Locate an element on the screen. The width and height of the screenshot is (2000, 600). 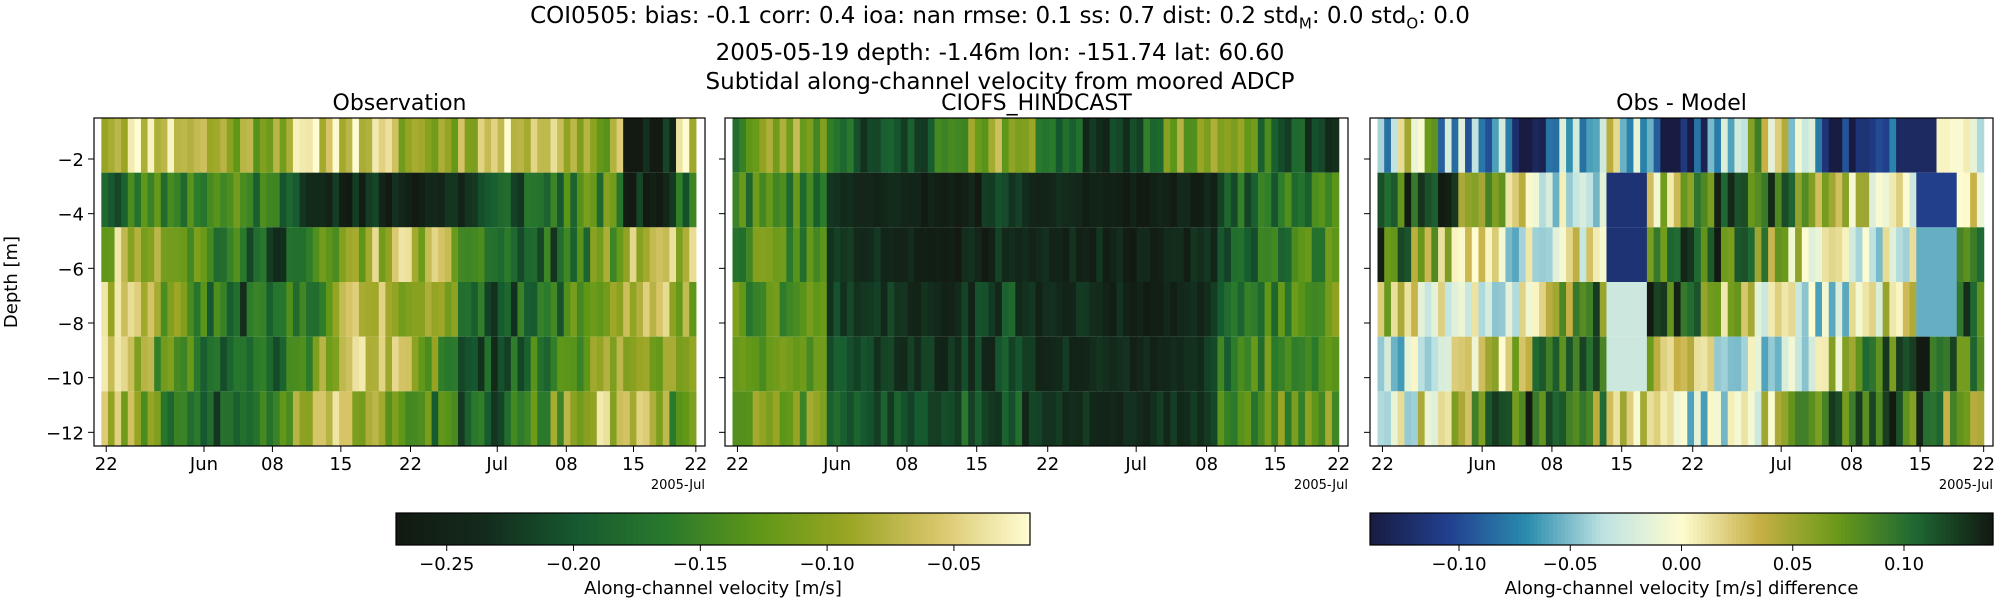
colorbar-label: Along-channel velocity [m/s] difference is located at coordinates (1682, 588).